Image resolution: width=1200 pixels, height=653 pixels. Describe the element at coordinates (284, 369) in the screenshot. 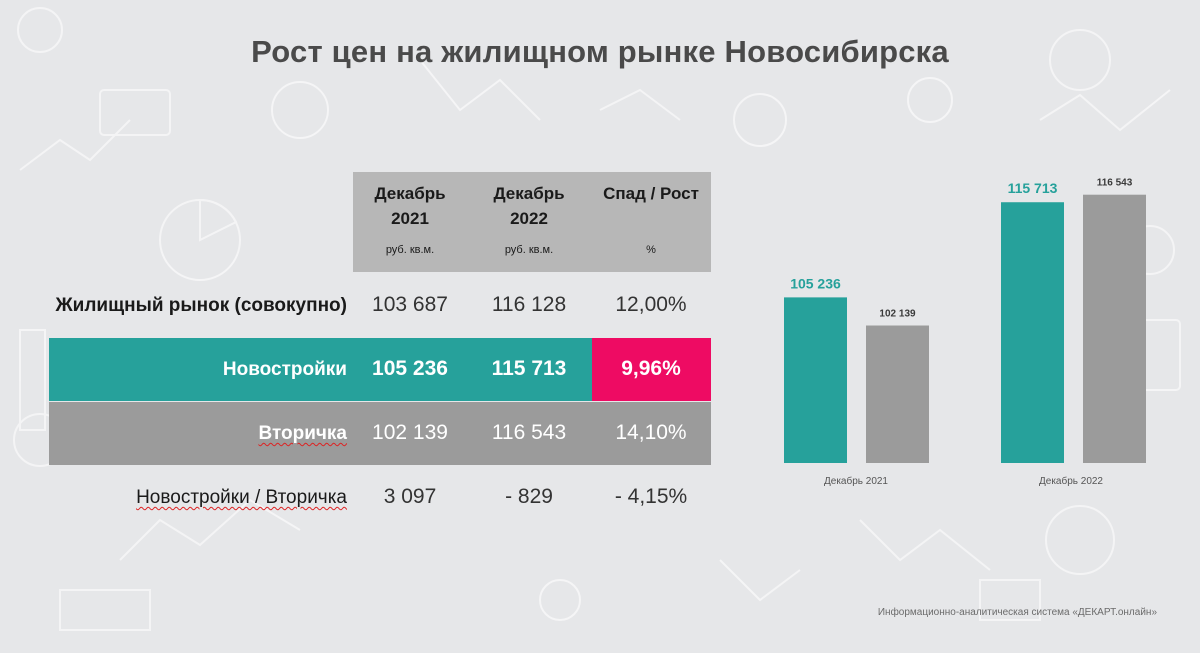

I see `row-label-new-builds: Новостройки` at that location.